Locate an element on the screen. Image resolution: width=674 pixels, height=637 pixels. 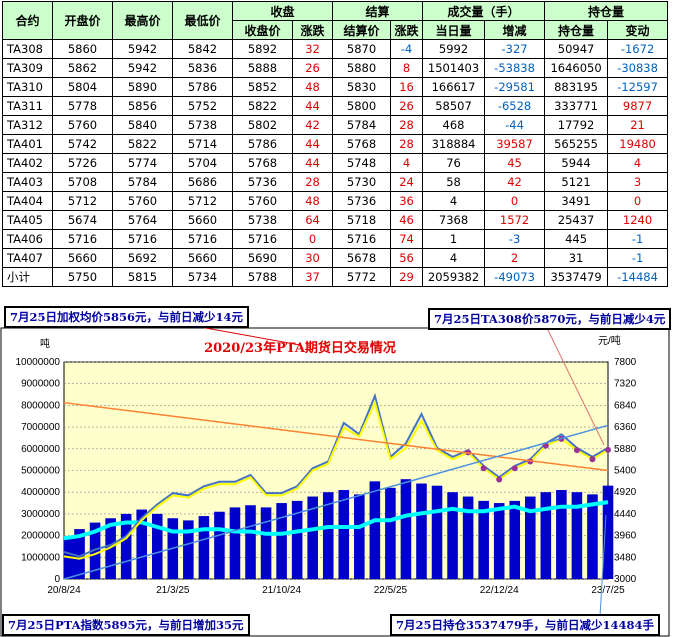
value-cell: 74 is located at coordinates (407, 239).